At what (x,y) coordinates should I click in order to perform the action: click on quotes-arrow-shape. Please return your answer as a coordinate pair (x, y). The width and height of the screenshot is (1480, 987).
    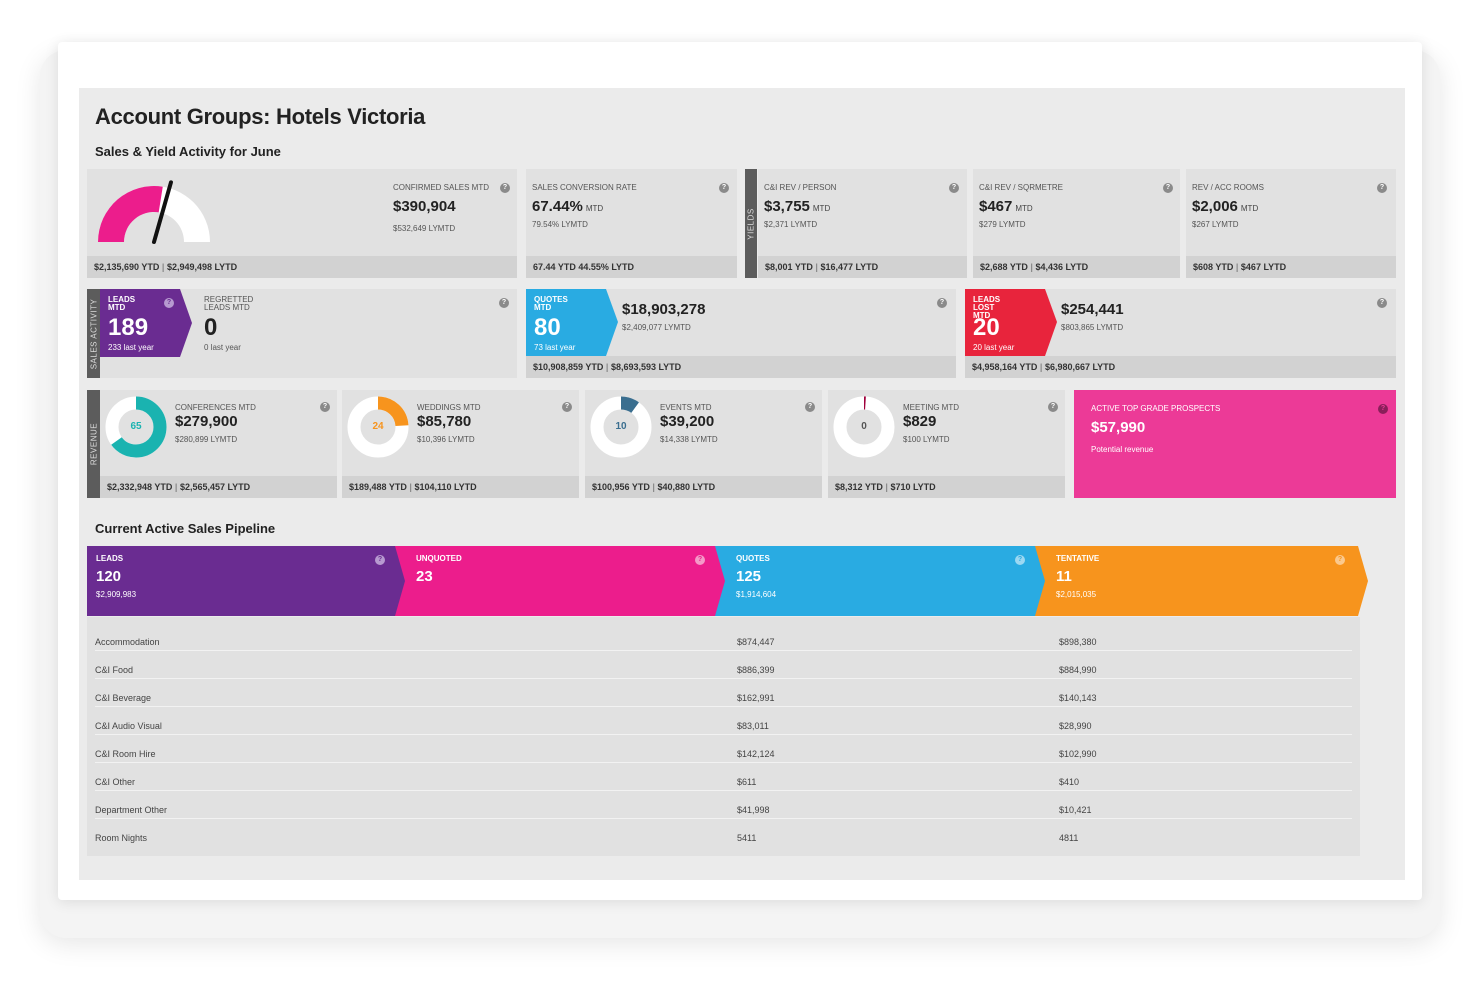
    Looking at the image, I should click on (572, 322).